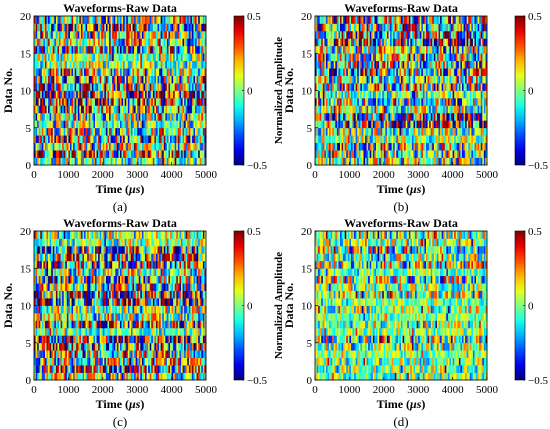 The height and width of the screenshot is (429, 550). I want to click on x-tick-label: 0, so click(34, 175).